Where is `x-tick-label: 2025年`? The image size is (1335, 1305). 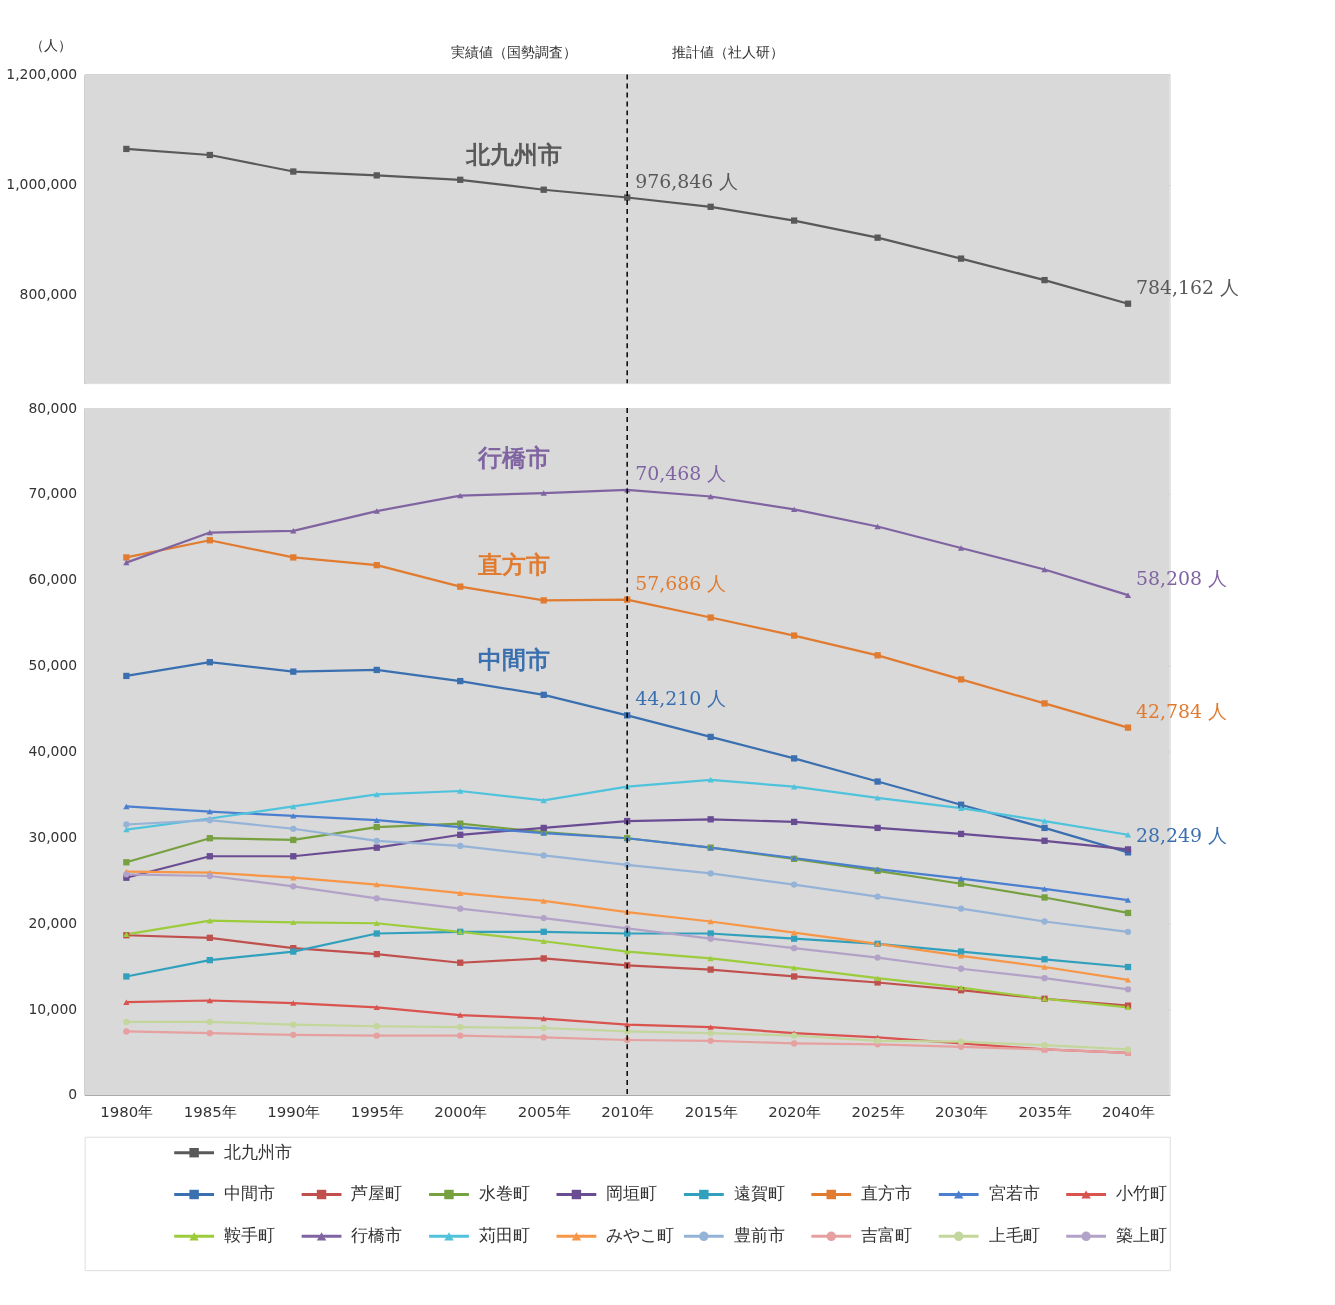
x-tick-label: 2025年 is located at coordinates (878, 1112).